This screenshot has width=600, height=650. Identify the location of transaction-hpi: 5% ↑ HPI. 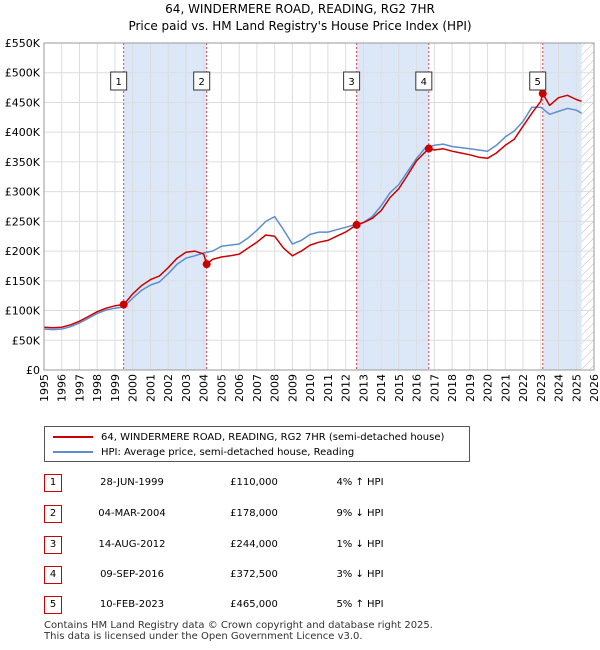
(360, 604).